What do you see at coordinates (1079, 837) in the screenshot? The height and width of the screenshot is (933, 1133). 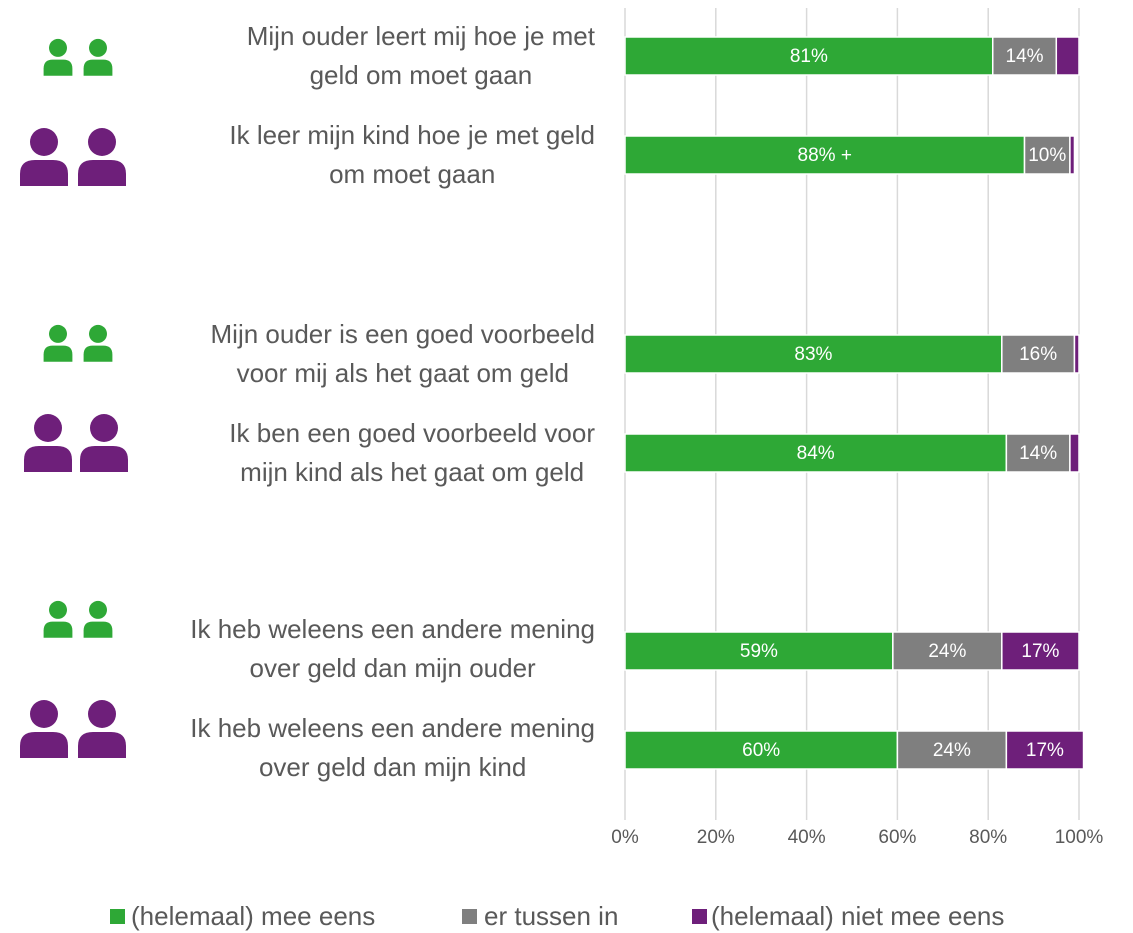 I see `x-tick-label: 100%` at bounding box center [1079, 837].